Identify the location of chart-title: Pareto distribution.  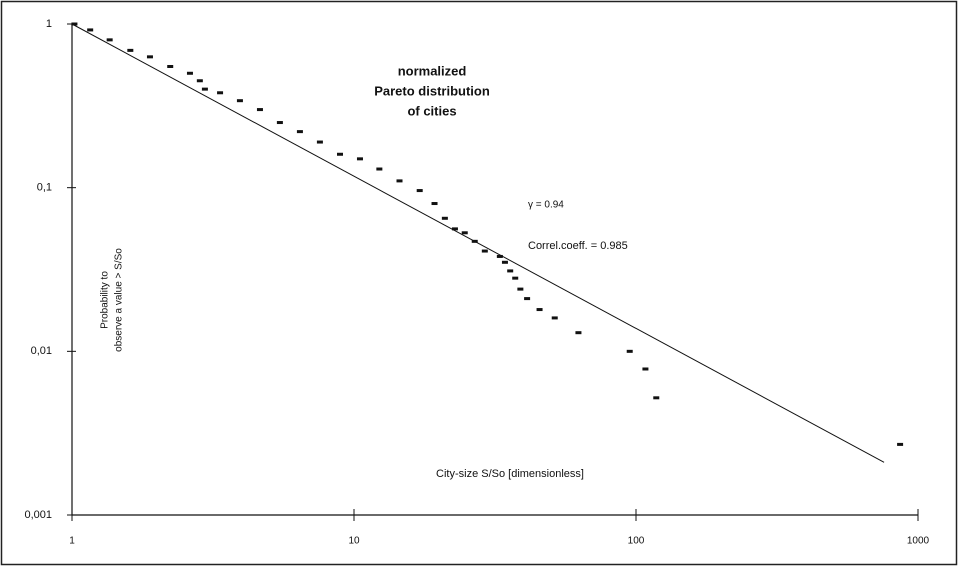
(432, 90).